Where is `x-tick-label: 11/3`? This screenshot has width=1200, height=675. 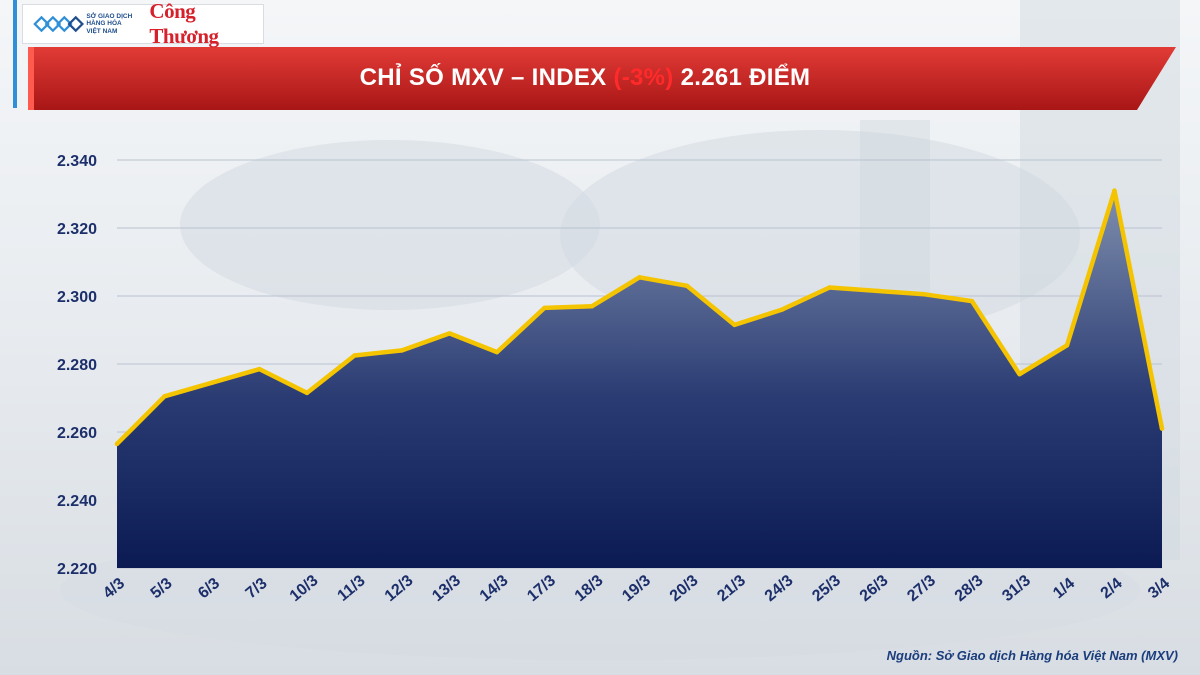
x-tick-label: 11/3 is located at coordinates (352, 588).